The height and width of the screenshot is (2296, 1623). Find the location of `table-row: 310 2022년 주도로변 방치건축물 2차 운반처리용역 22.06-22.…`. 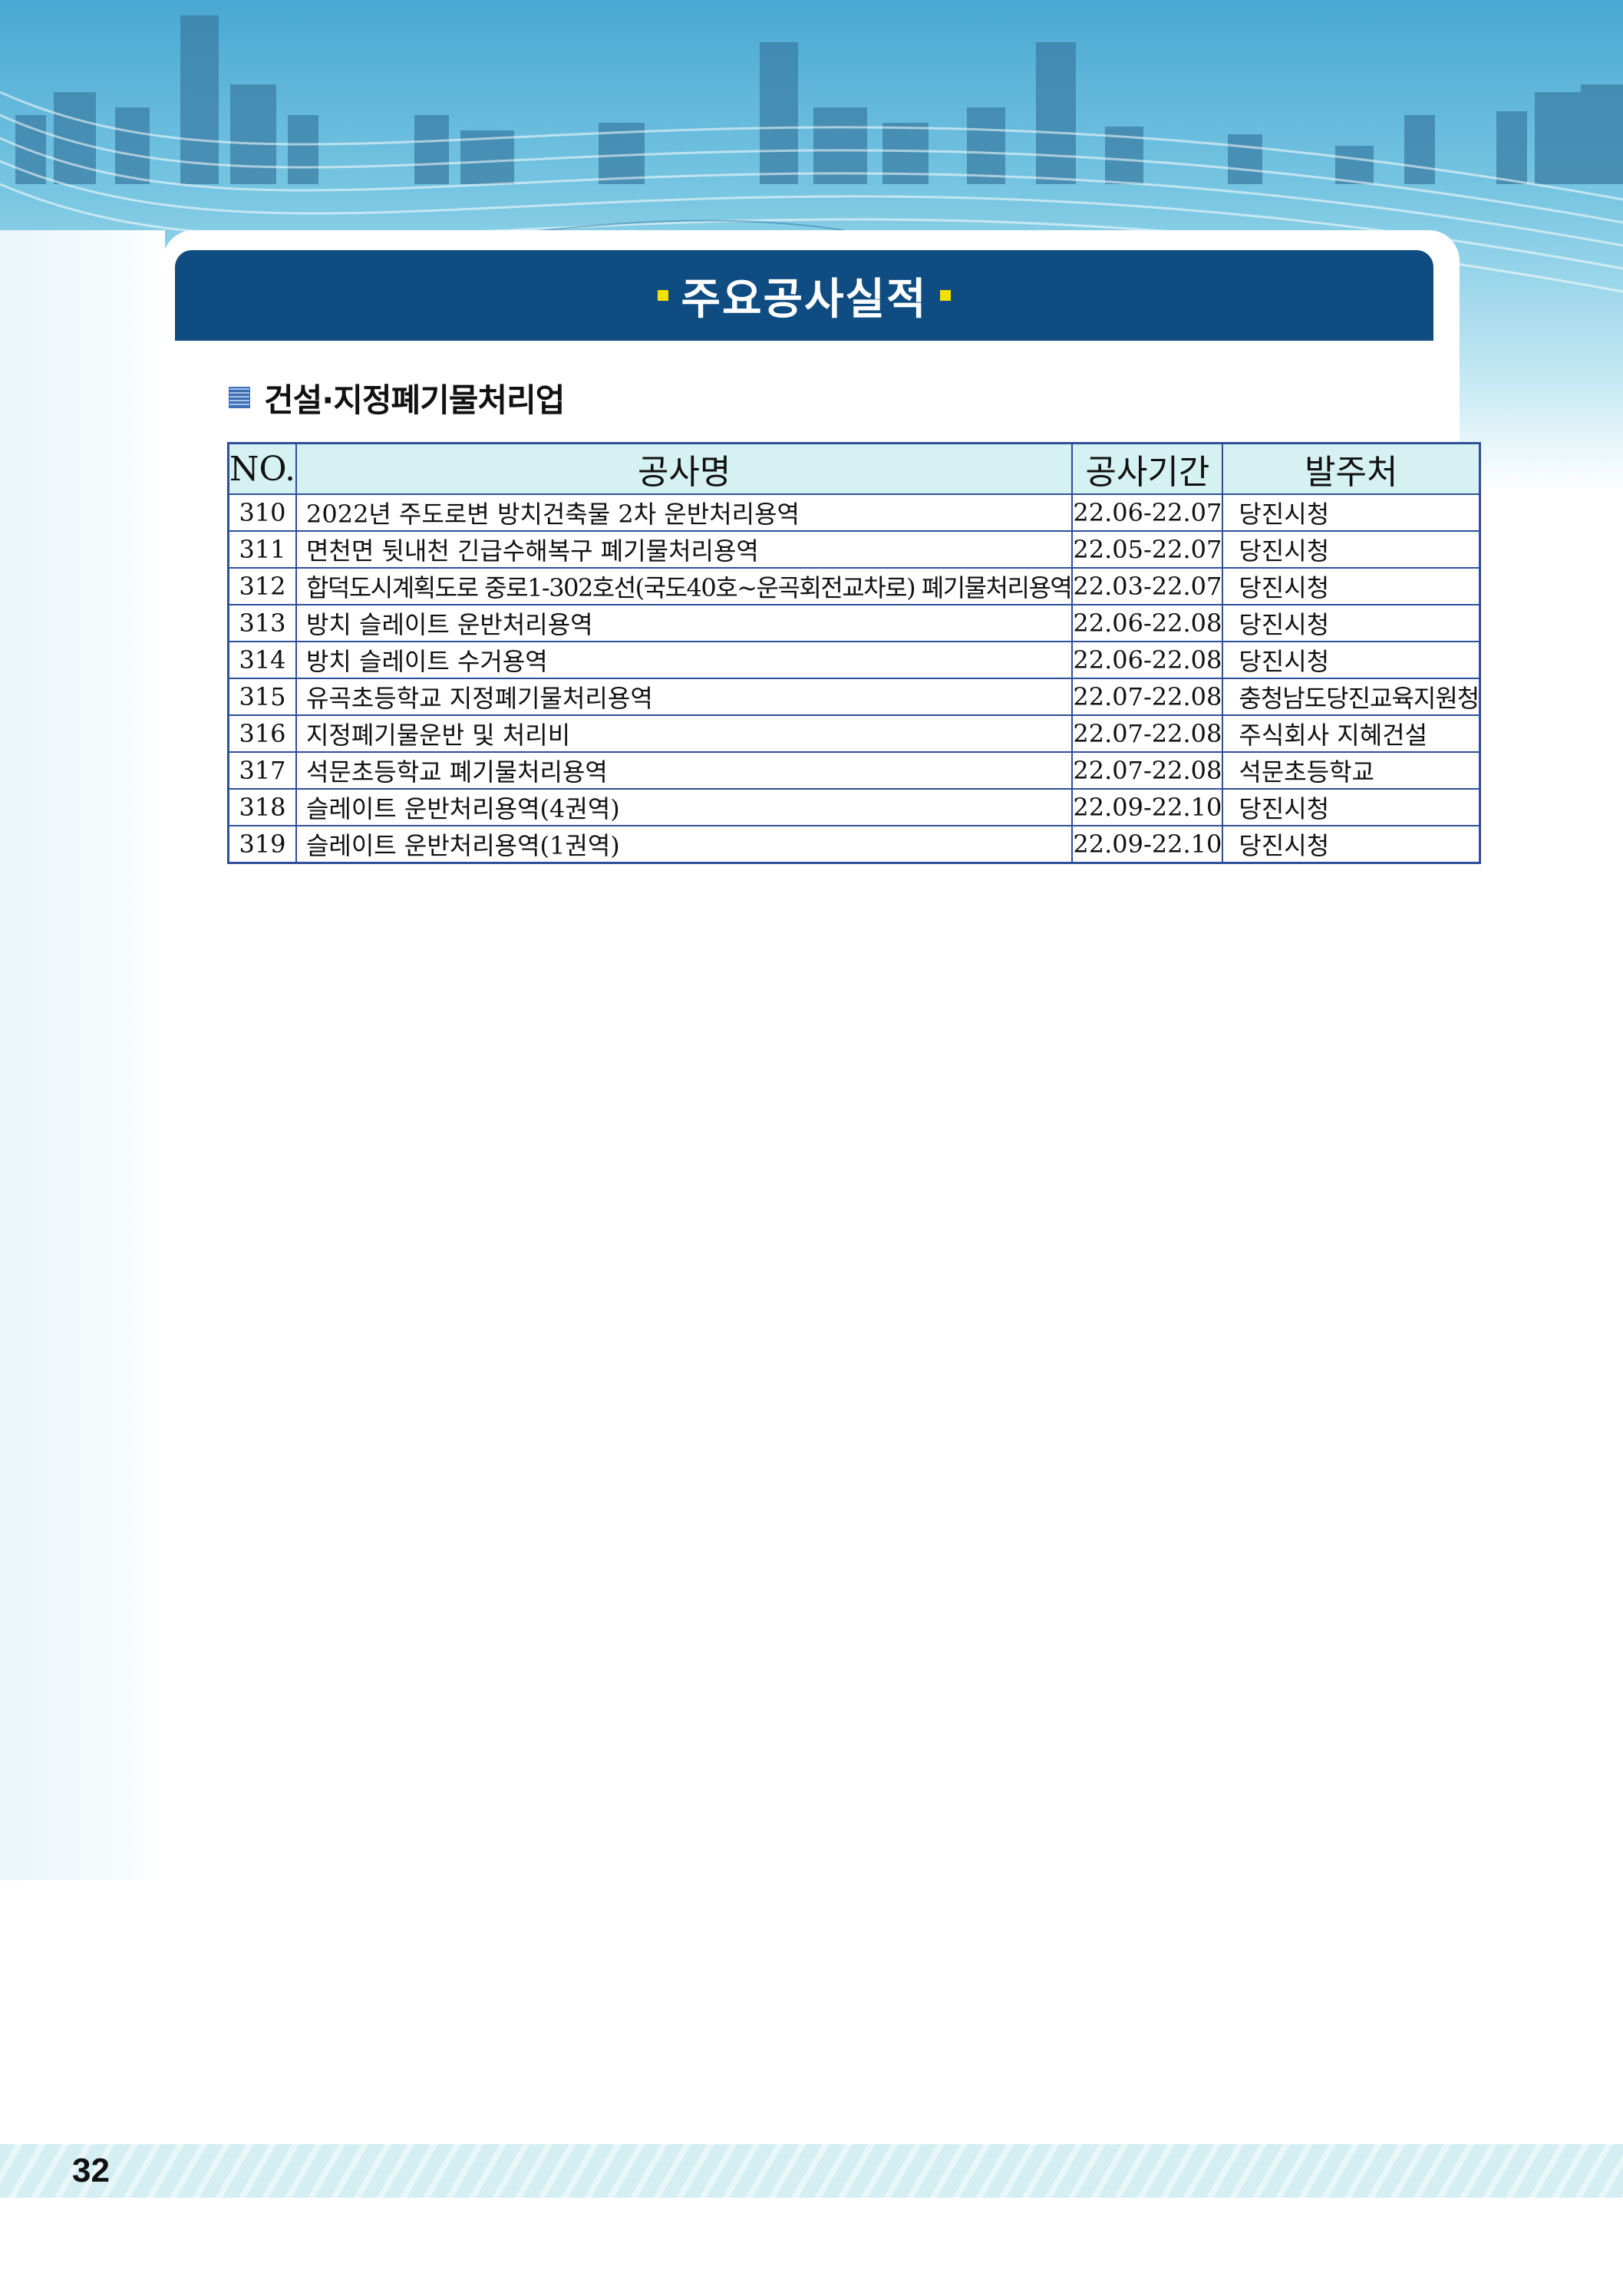

table-row: 310 2022년 주도로변 방치건축물 2차 운반처리용역 22.06-22.… is located at coordinates (854, 512).